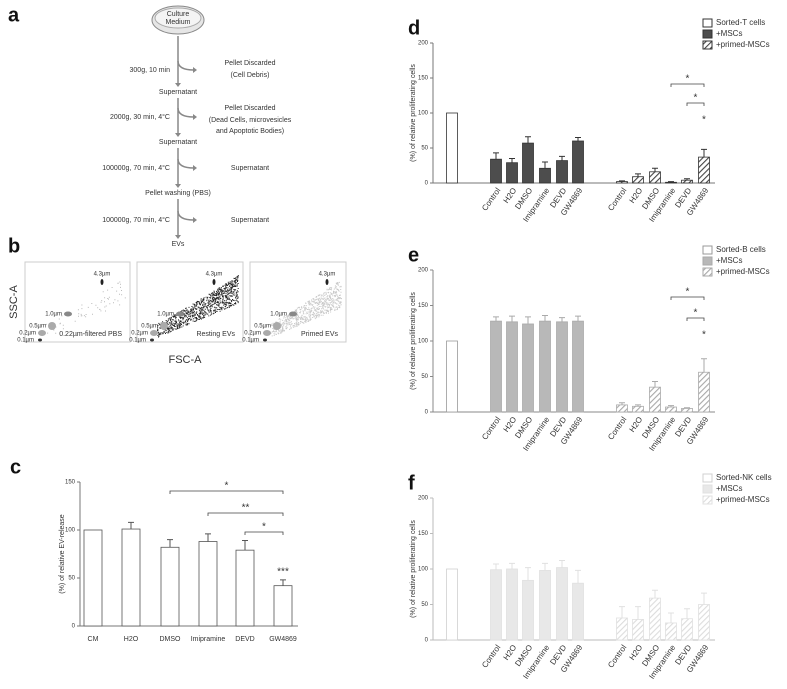  Describe the element at coordinates (62, 553) in the screenshot. I see `y-axis-title: (%) of relative EV-release` at that location.